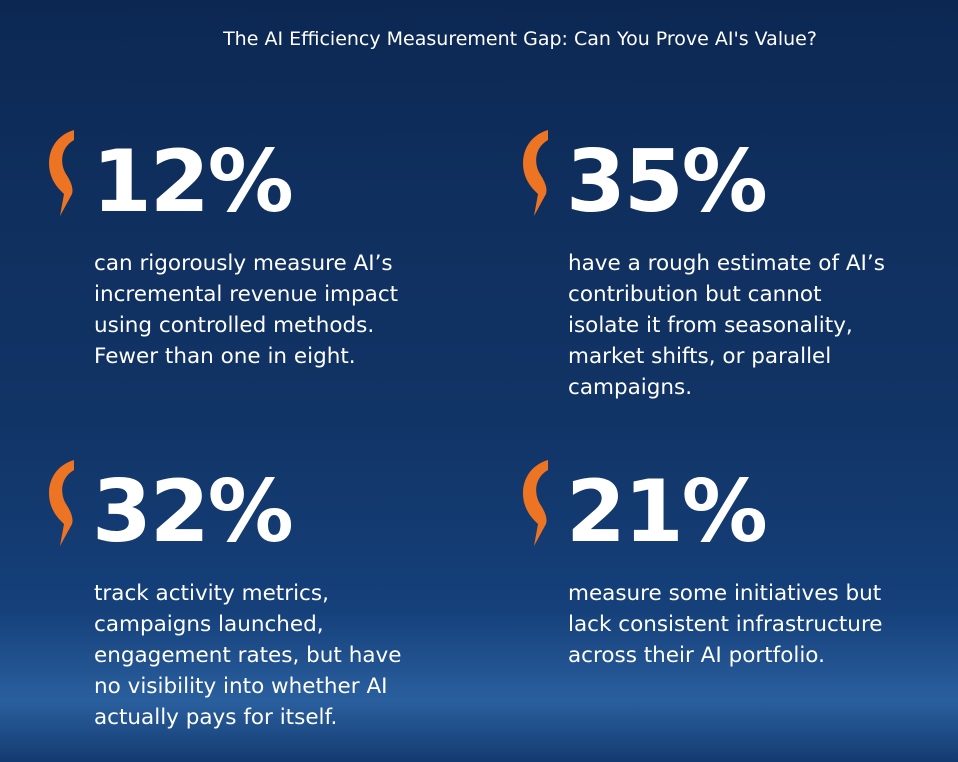  What do you see at coordinates (193, 182) in the screenshot?
I see `stat-figure: 12%` at bounding box center [193, 182].